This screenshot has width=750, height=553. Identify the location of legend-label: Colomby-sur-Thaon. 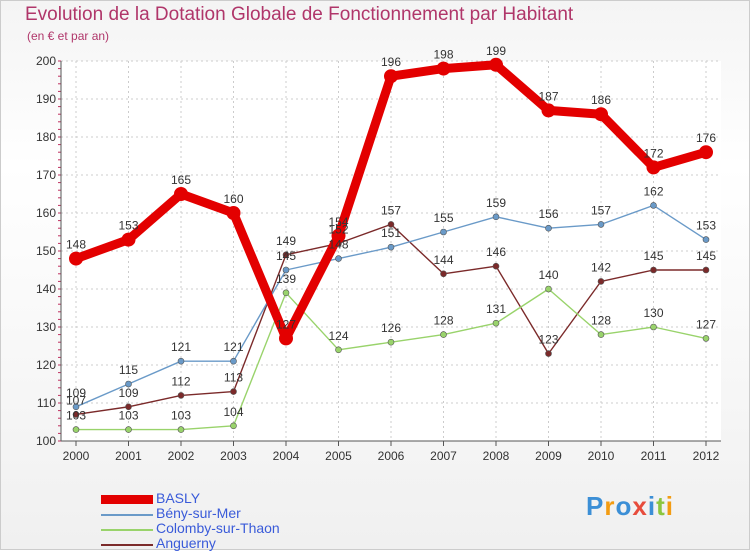
(218, 528).